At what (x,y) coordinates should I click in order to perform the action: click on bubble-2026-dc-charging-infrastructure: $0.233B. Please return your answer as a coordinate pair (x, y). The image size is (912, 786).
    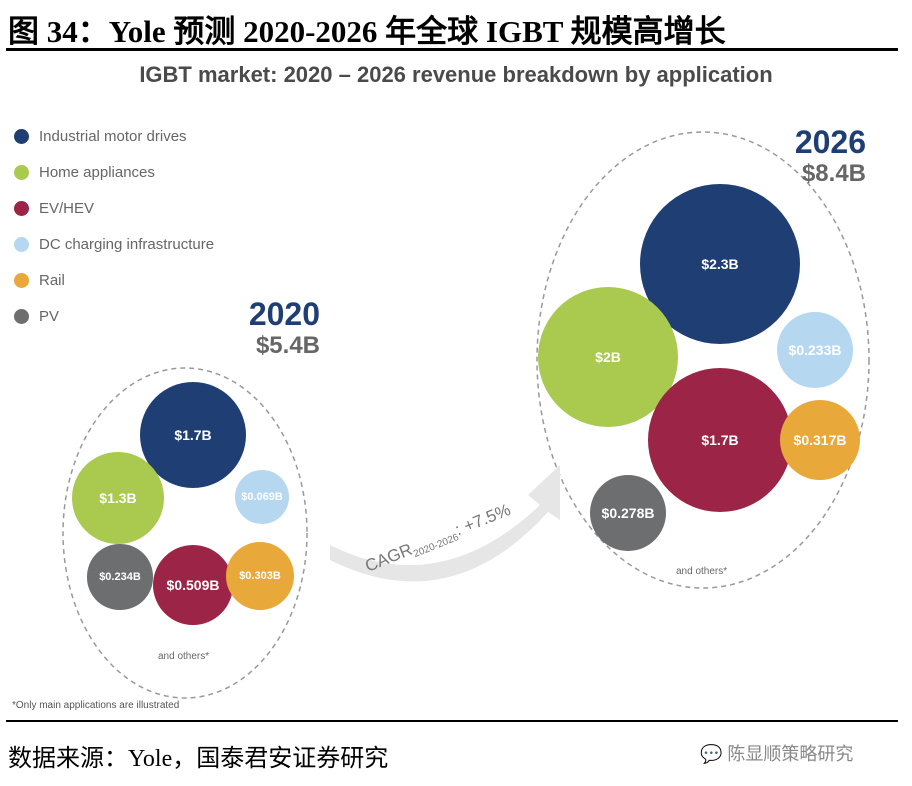
    Looking at the image, I should click on (815, 350).